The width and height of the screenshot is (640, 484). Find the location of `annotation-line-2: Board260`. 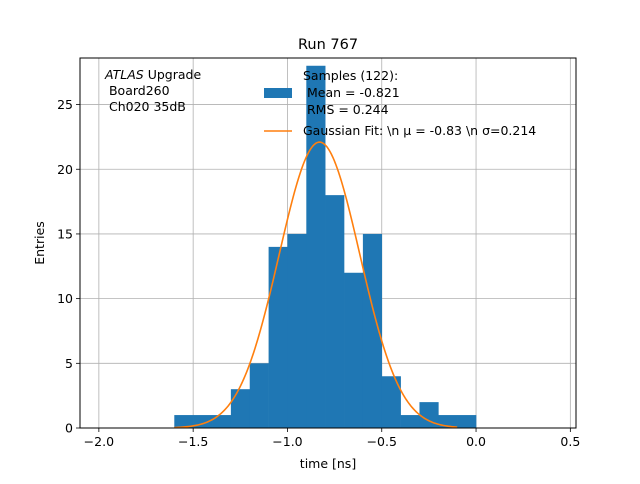

annotation-line-2: Board260 is located at coordinates (137, 90).